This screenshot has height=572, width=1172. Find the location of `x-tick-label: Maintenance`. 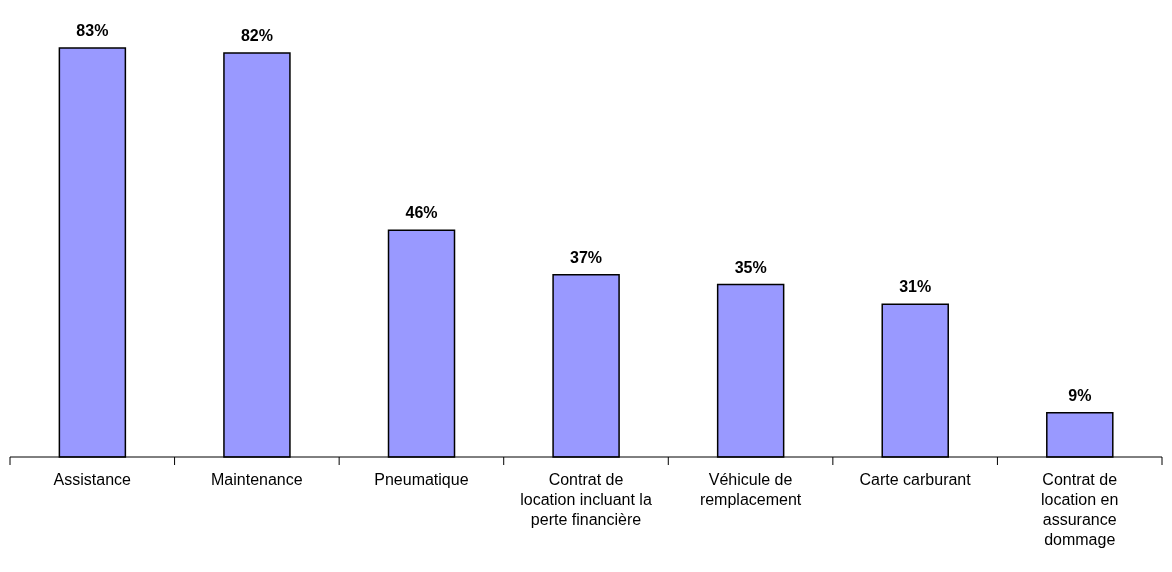

x-tick-label: Maintenance is located at coordinates (257, 479).